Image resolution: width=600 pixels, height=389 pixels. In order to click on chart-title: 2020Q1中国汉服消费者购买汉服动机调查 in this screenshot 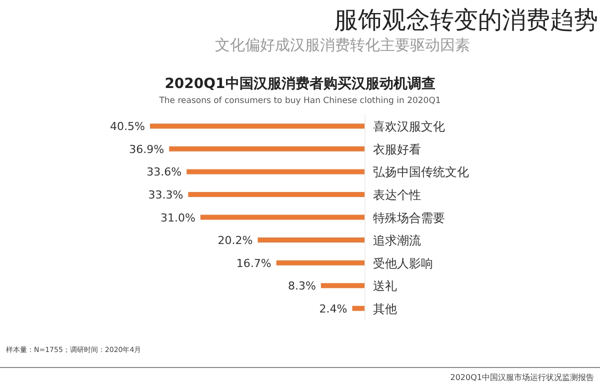, I will do `click(300, 84)`.